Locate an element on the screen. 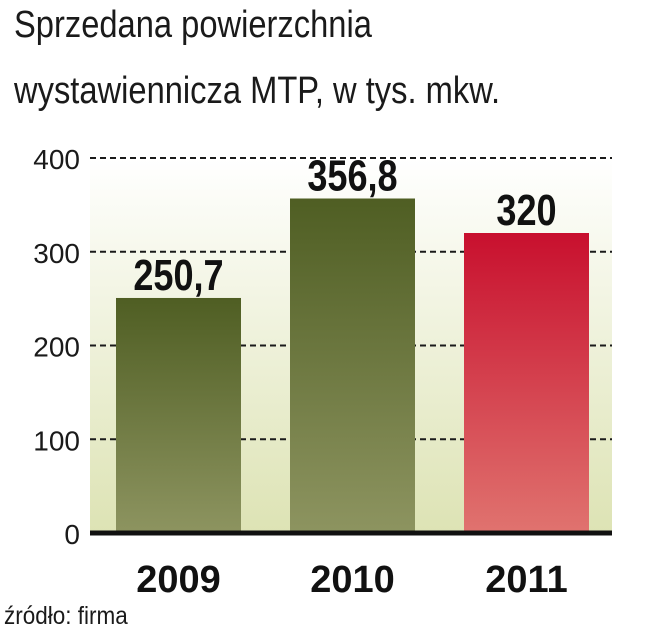  value-label-2011: 320 is located at coordinates (526, 210).